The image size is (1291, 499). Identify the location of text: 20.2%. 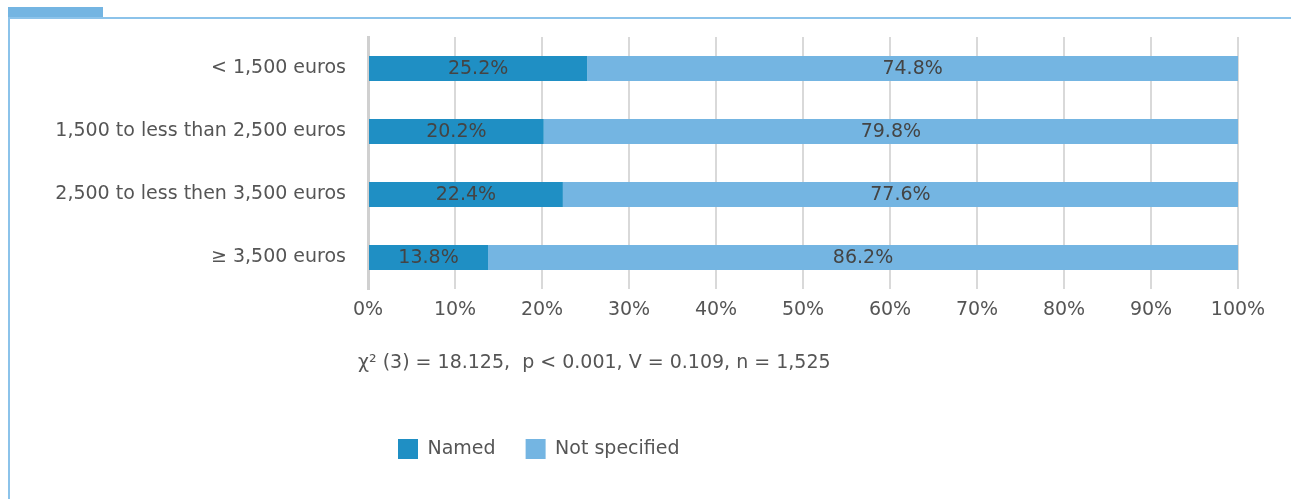
(456, 130).